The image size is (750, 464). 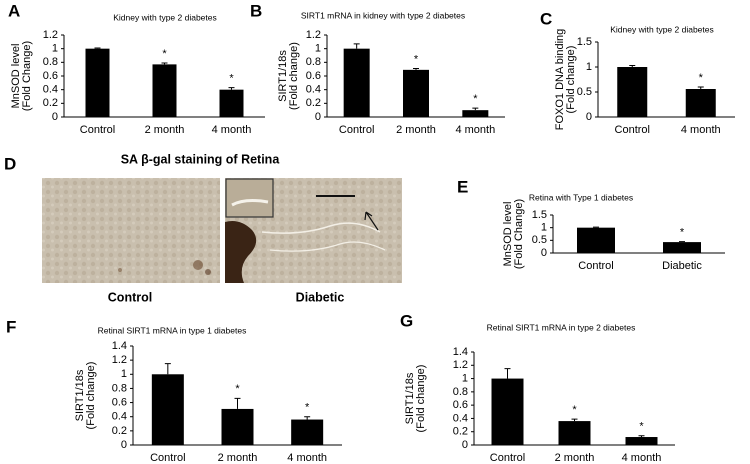 What do you see at coordinates (460, 352) in the screenshot?
I see `y-tick-label: 1.4` at bounding box center [460, 352].